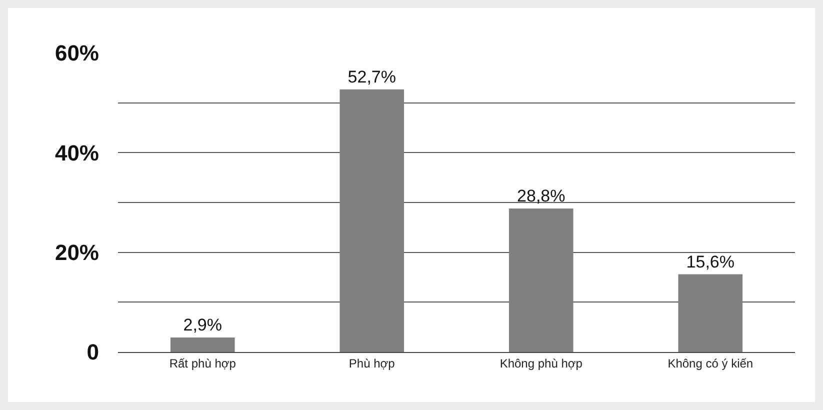  Describe the element at coordinates (710, 262) in the screenshot. I see `data-label: 15,6%` at that location.